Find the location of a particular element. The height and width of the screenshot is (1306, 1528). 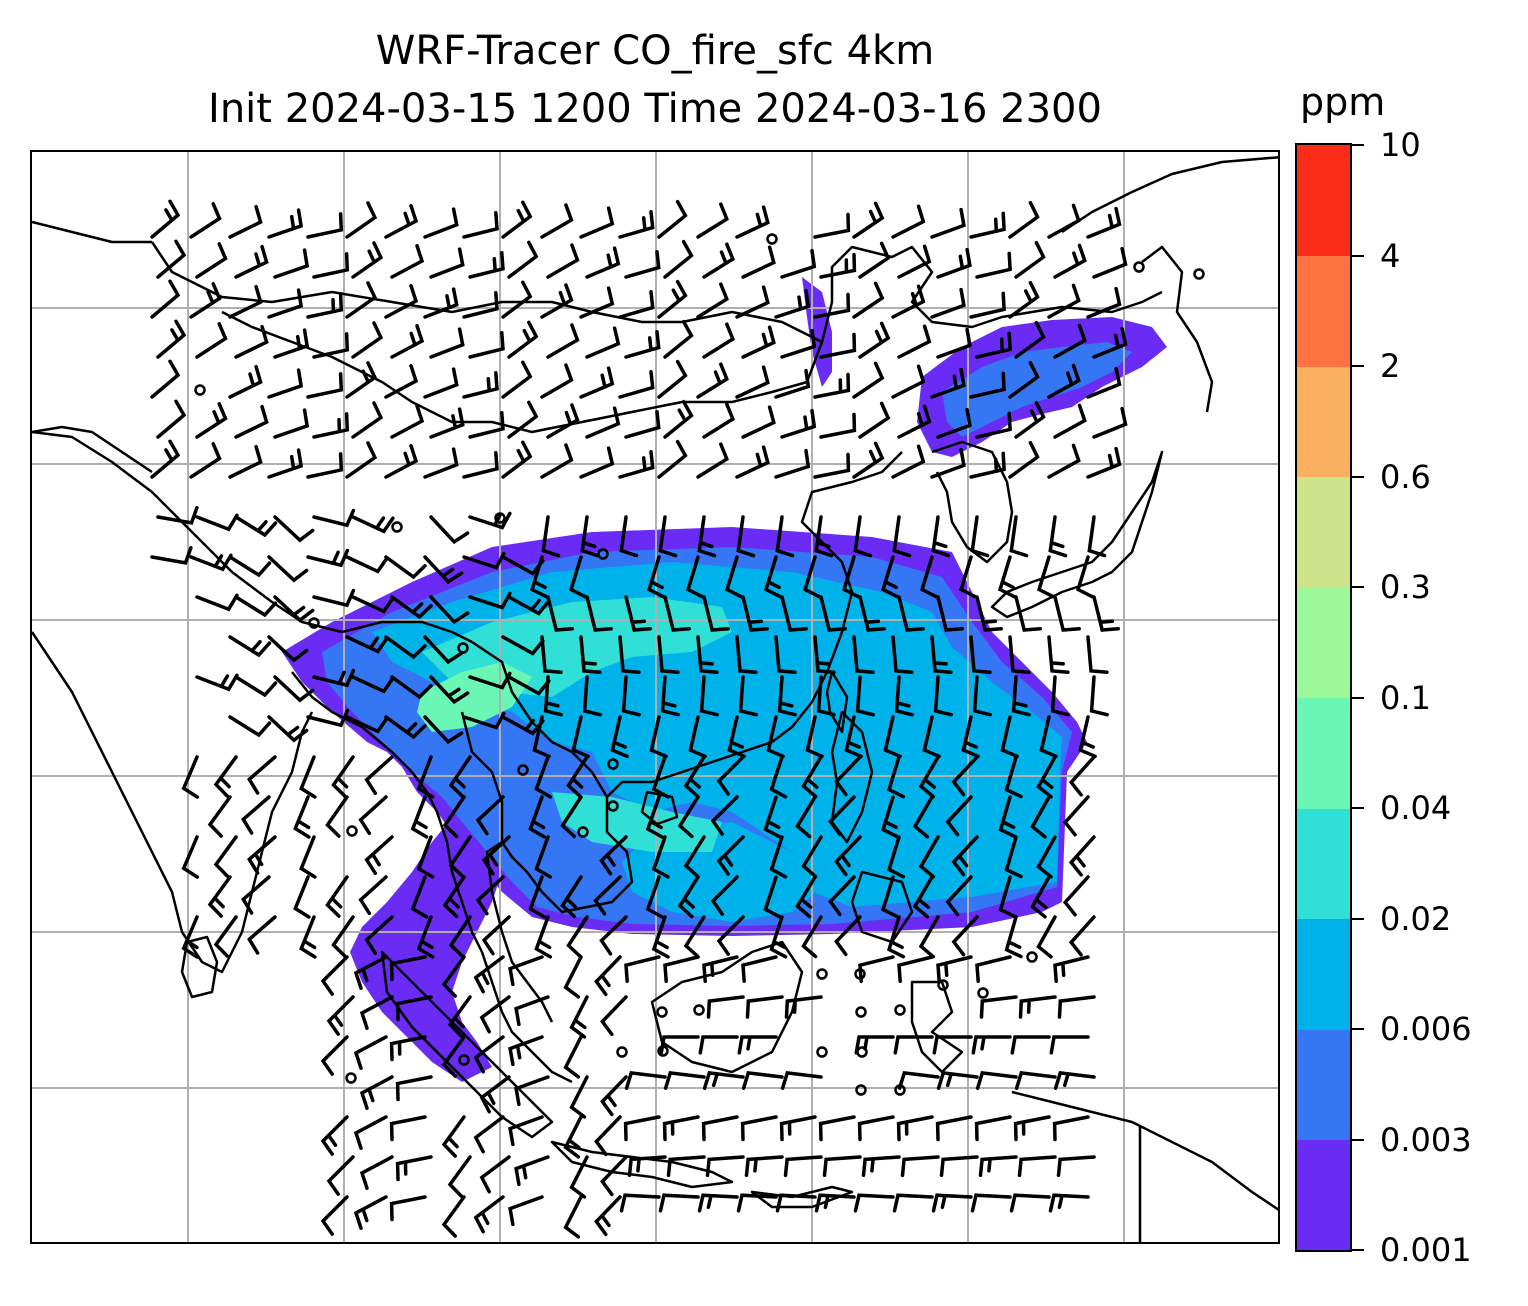

island-sulawesi is located at coordinates (937, 1027).